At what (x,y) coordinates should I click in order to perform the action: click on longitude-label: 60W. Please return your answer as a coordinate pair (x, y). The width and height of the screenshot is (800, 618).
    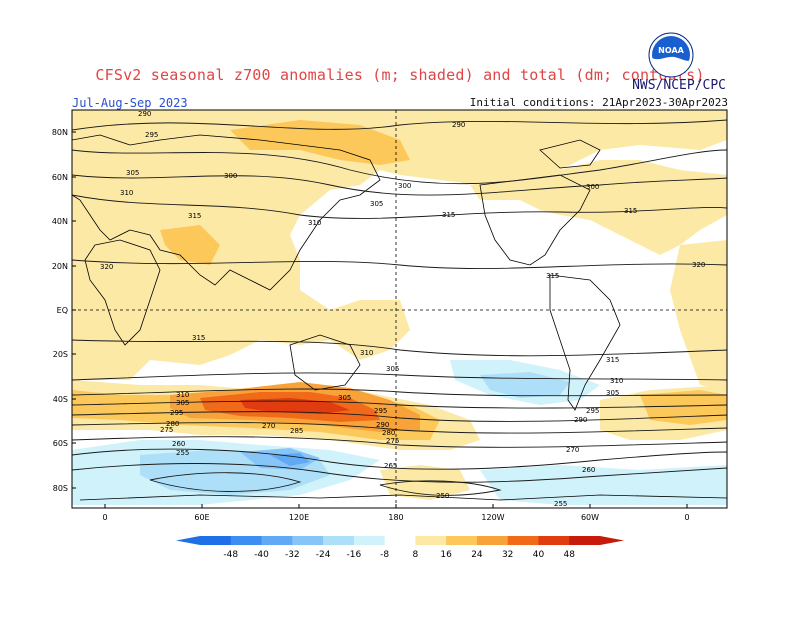
    Looking at the image, I should click on (590, 517).